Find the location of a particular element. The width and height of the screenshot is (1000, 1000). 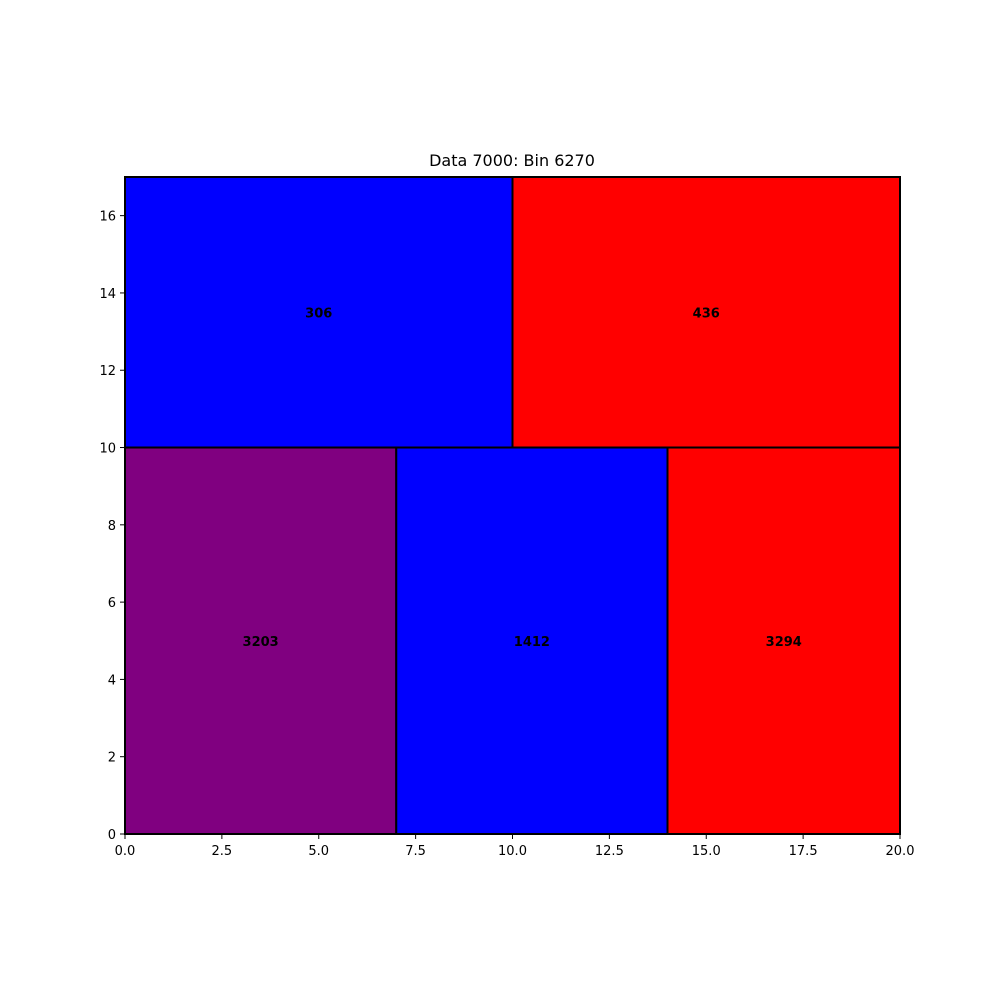

y-tick-label: 6 is located at coordinates (112, 603).